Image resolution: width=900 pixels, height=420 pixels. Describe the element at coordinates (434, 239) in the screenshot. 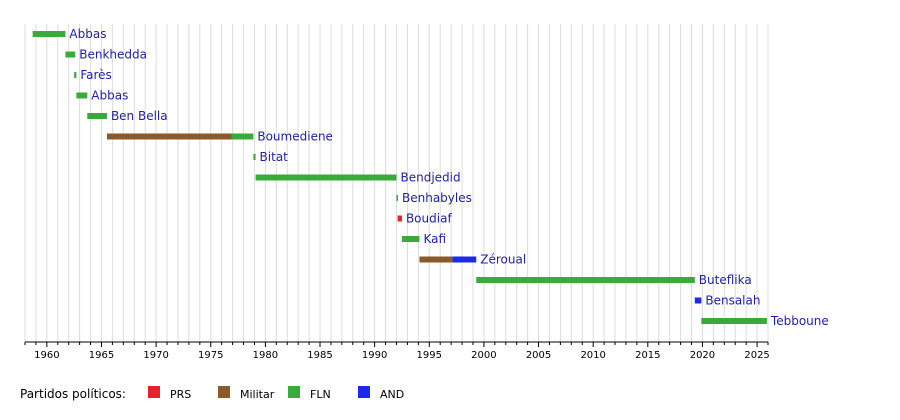

I see `bar-label: Kafi` at that location.